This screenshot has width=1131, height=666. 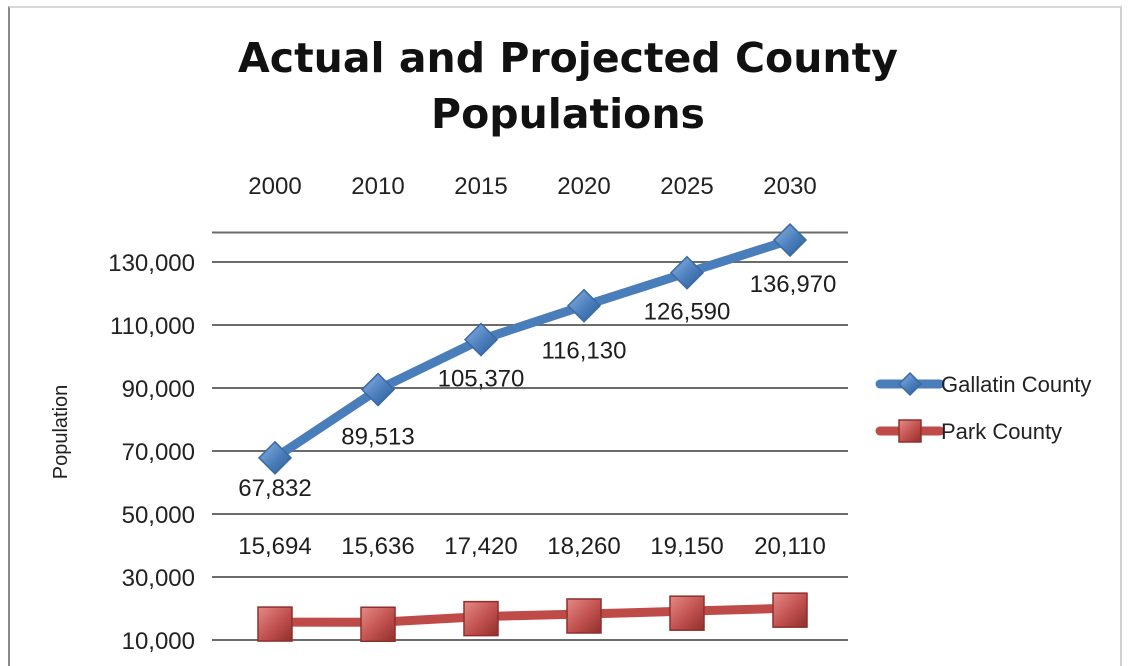 I want to click on x-tick-label: 2015, so click(x=480, y=186).